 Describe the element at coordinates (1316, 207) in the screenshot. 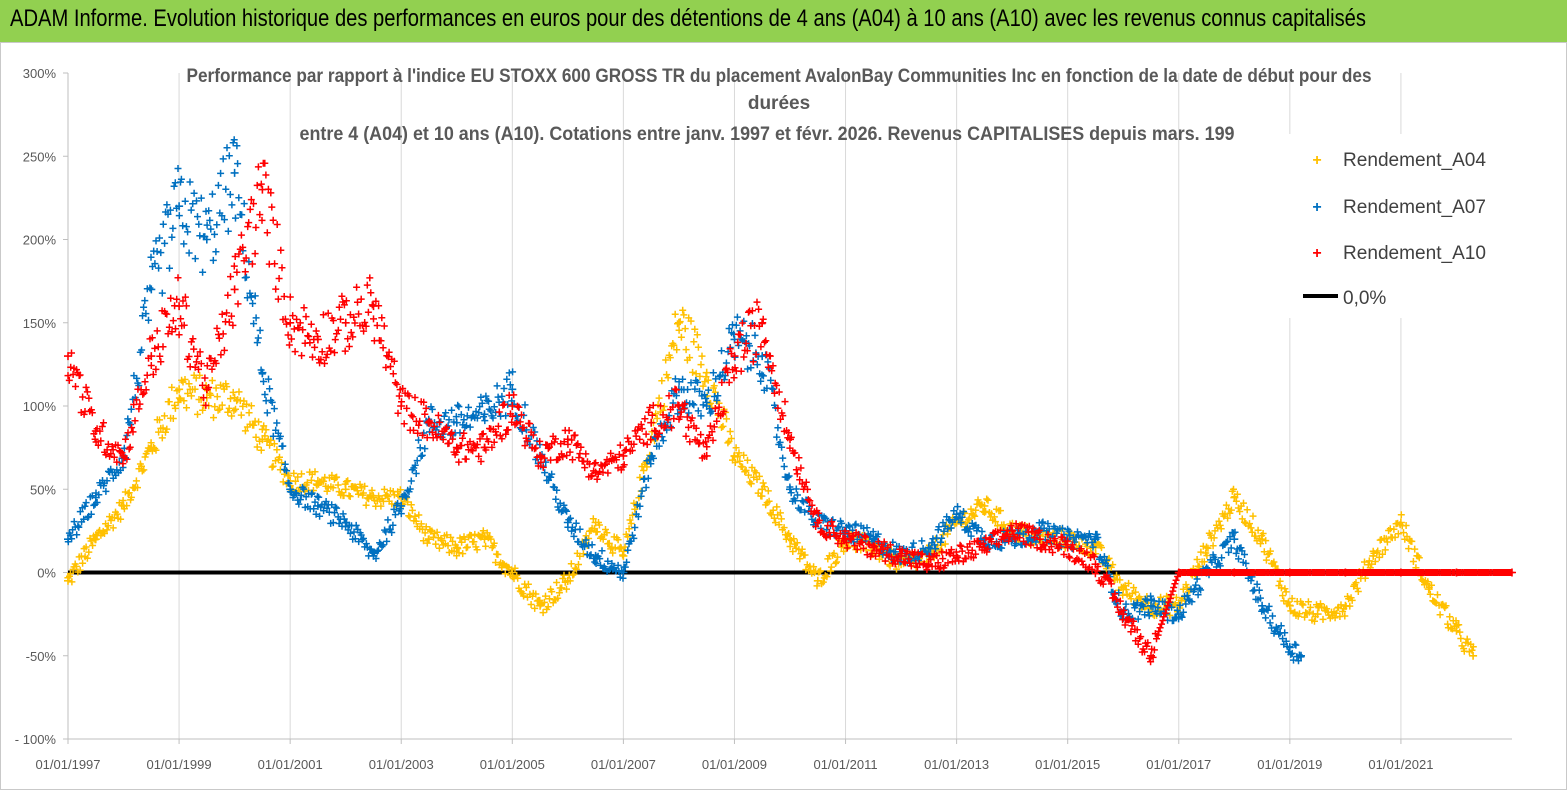

I see `legend-marker-a07: +` at that location.